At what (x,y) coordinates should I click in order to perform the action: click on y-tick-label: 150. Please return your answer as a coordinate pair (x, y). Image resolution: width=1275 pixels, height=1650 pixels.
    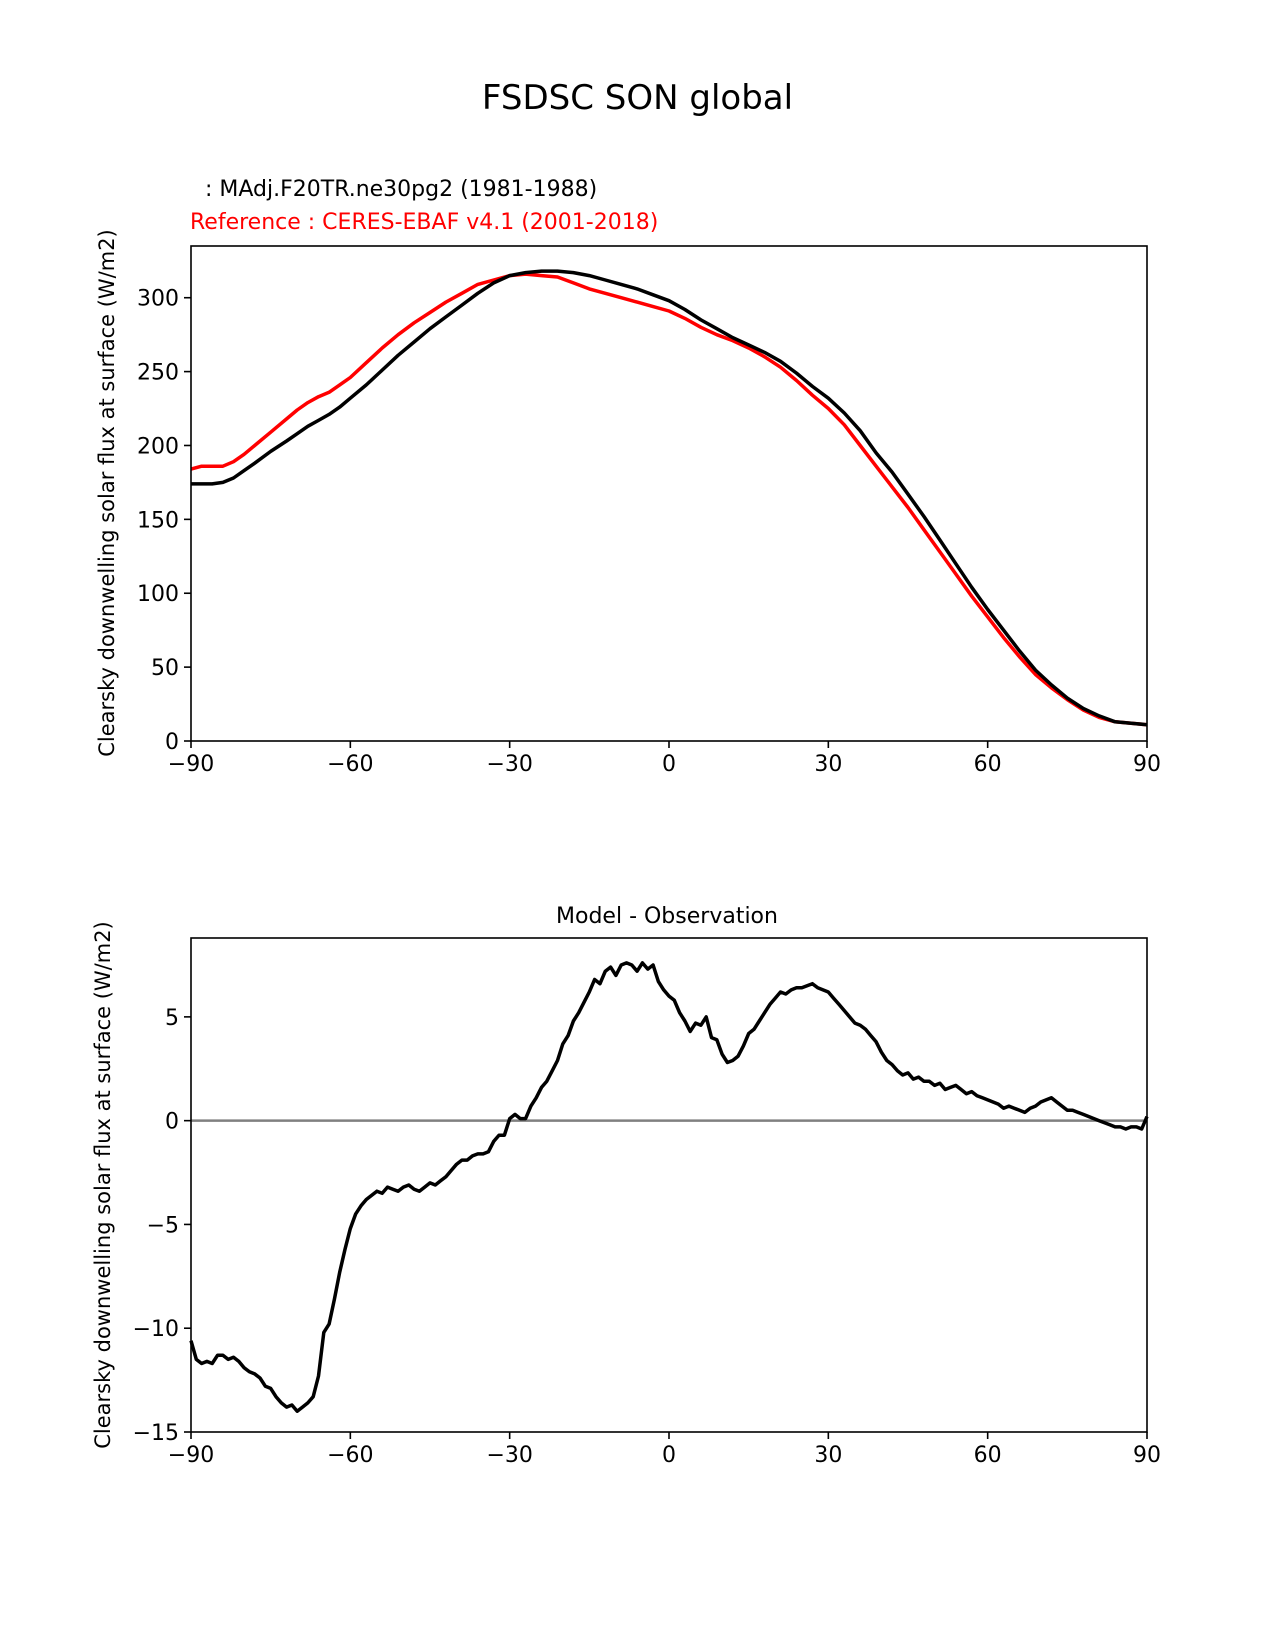
    Looking at the image, I should click on (158, 520).